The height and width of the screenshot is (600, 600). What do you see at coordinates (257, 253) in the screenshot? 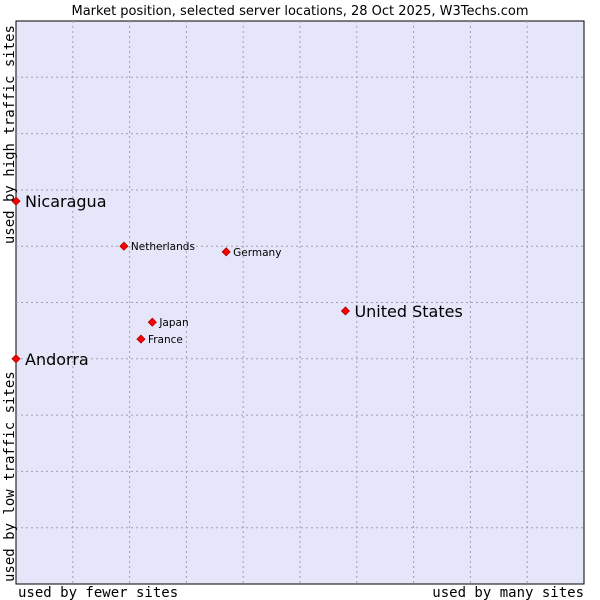
I see `point-label-germany: Germany` at bounding box center [257, 253].